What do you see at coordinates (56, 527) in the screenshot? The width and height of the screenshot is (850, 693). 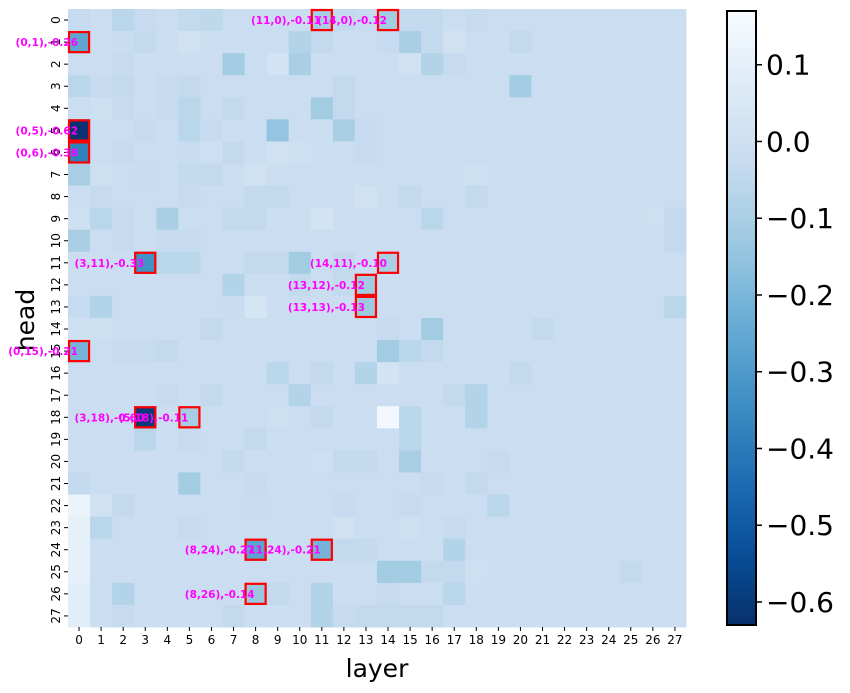 I see `y-tick-label: 23` at bounding box center [56, 527].